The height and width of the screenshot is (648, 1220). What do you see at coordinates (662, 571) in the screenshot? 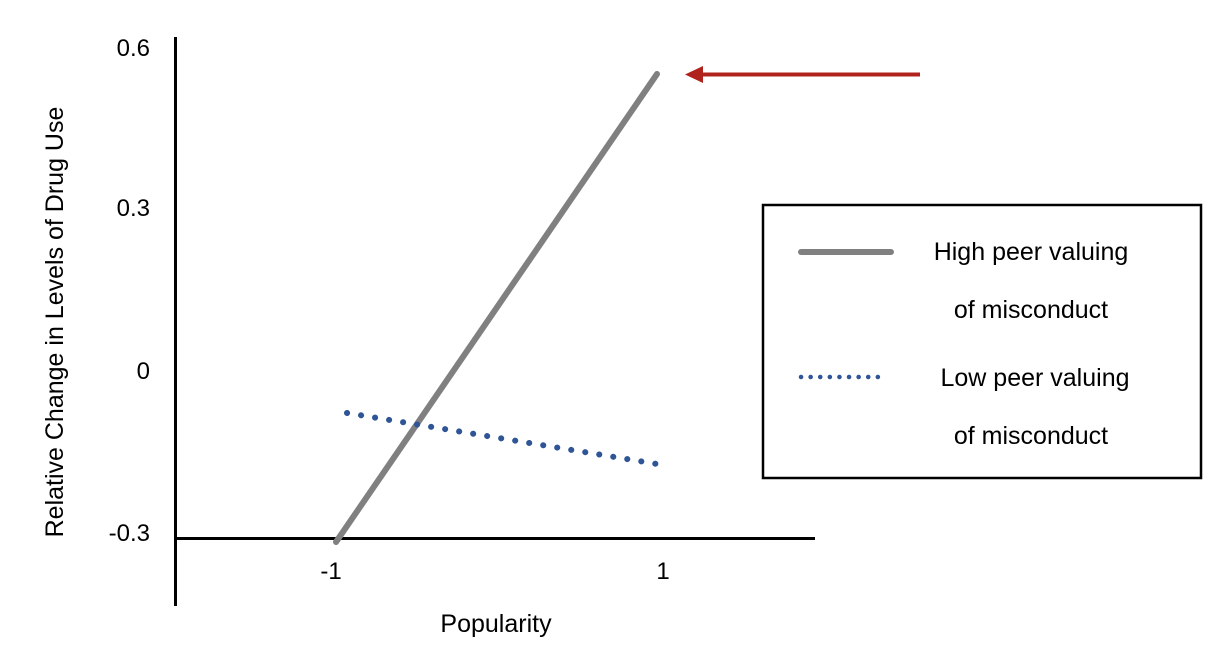
I see `x-tick-label: 1` at bounding box center [662, 571].